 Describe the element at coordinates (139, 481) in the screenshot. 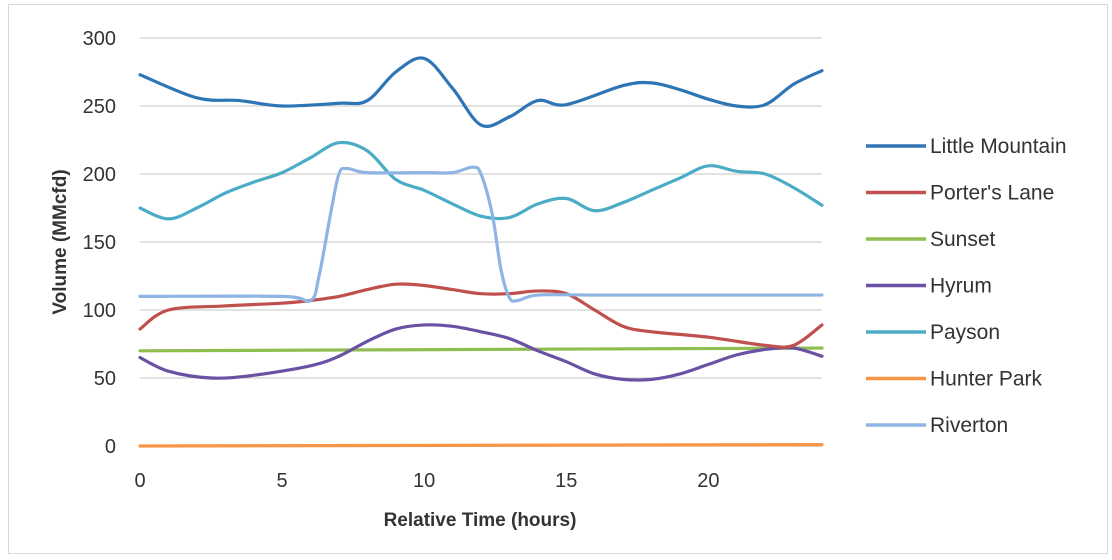

I see `x-tick-label: 0` at that location.